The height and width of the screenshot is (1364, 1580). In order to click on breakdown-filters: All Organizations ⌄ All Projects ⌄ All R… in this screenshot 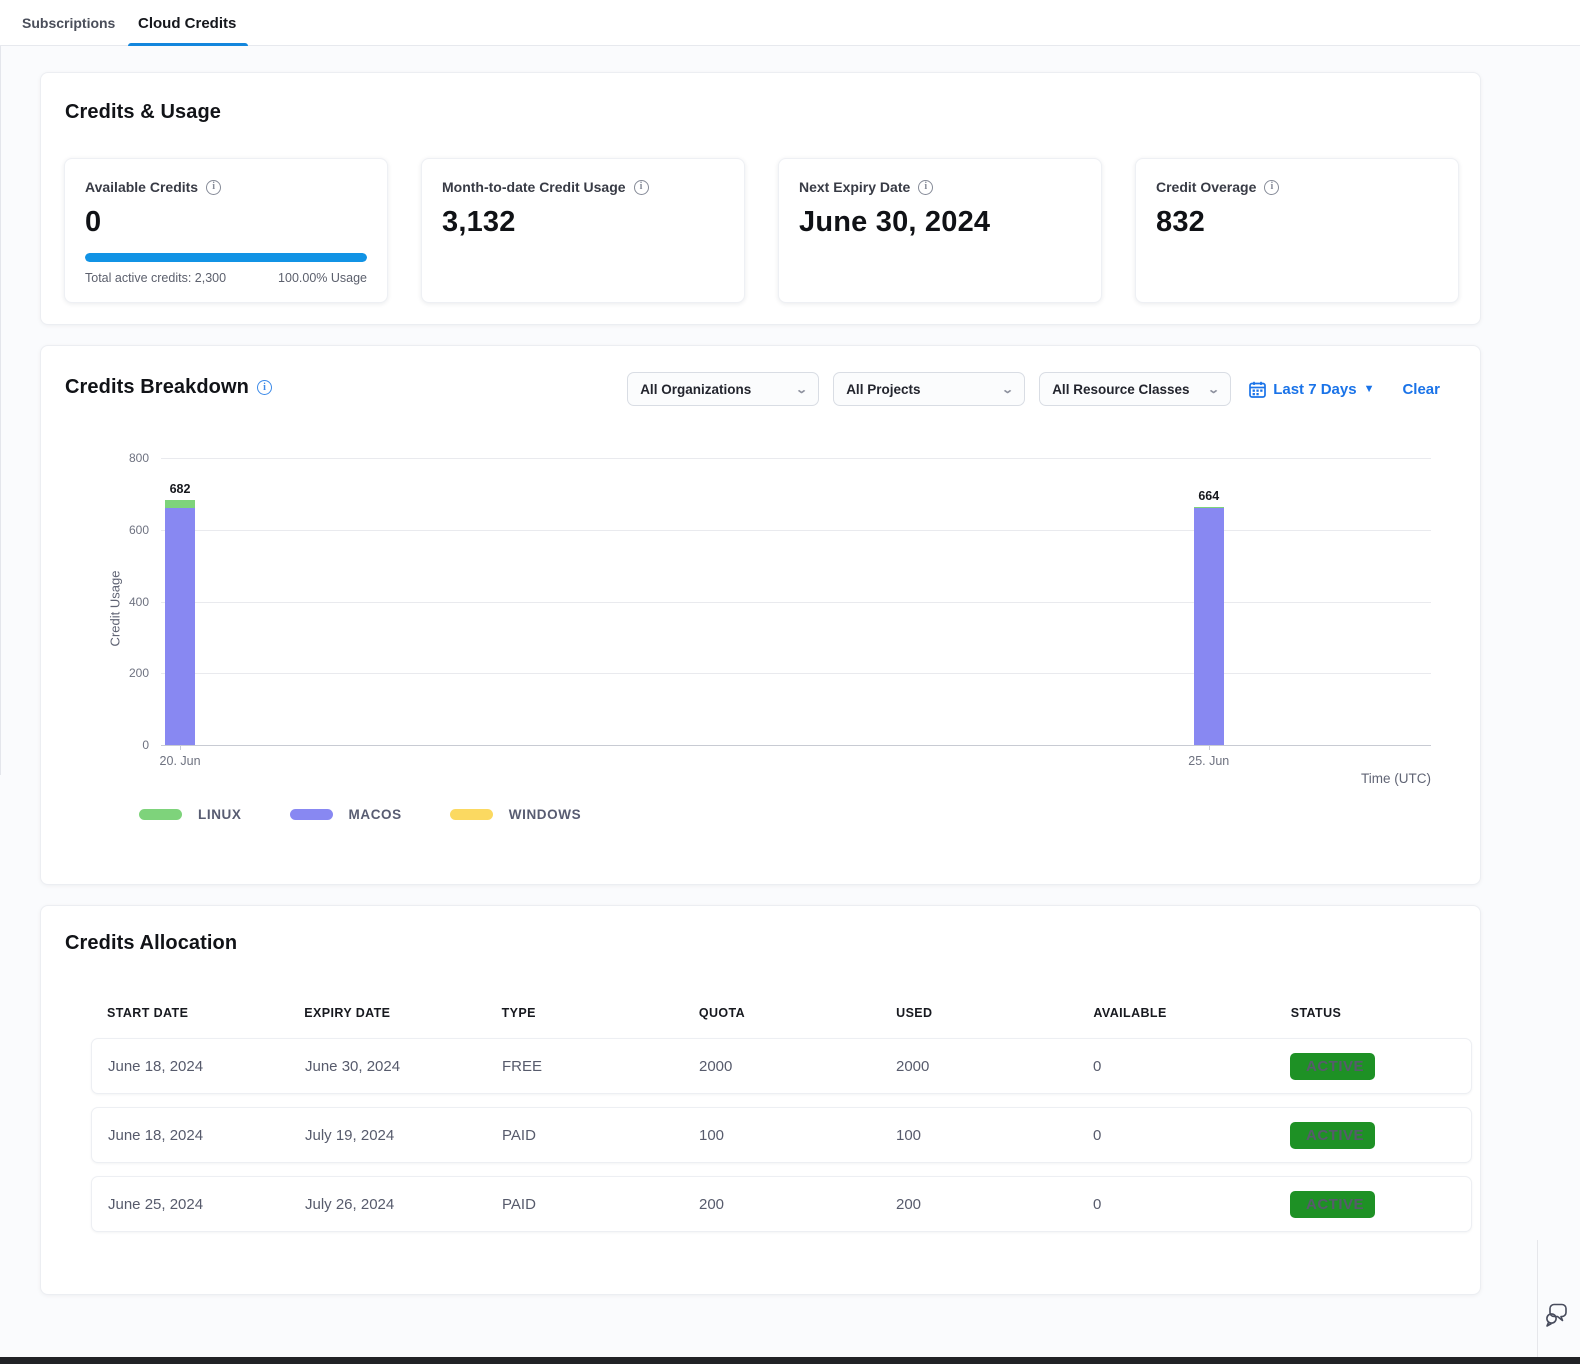, I will do `click(1033, 389)`.